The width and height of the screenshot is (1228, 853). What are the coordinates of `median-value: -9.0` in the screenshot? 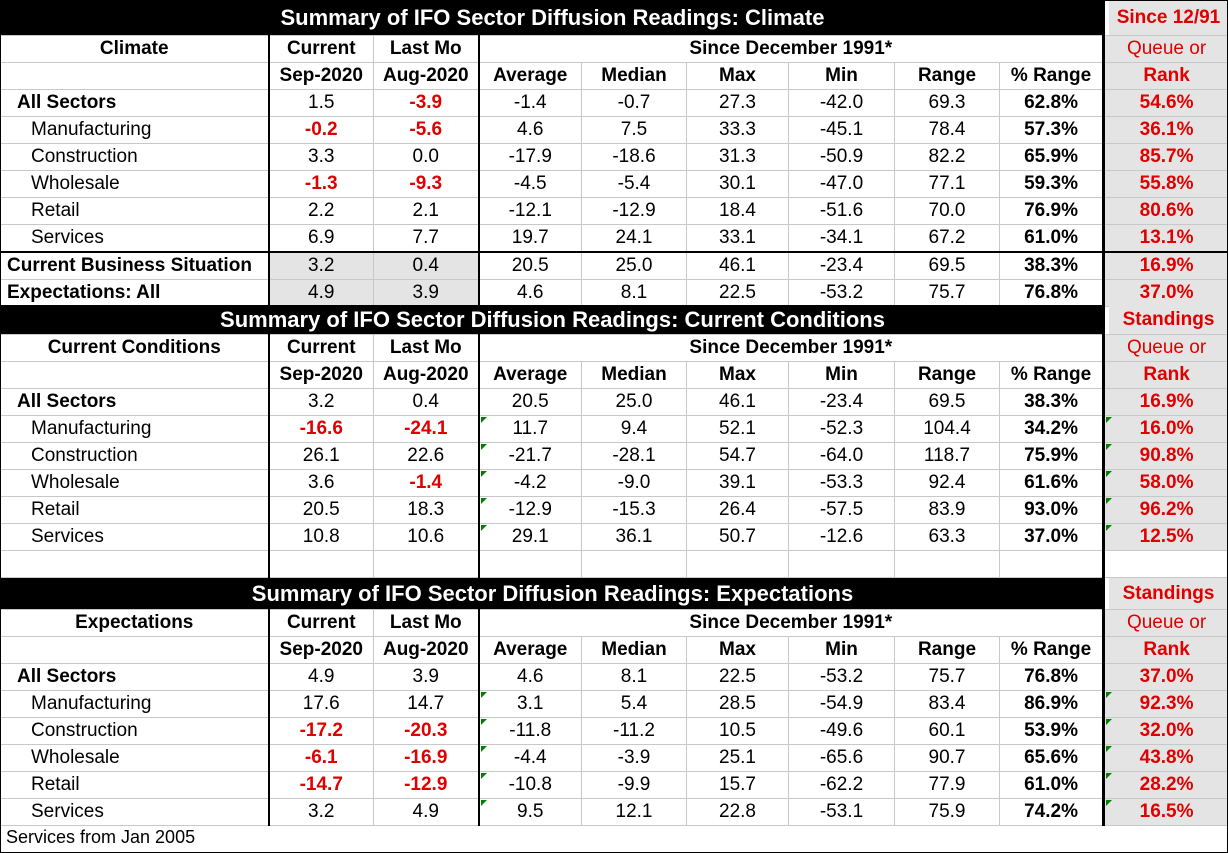 It's located at (634, 483).